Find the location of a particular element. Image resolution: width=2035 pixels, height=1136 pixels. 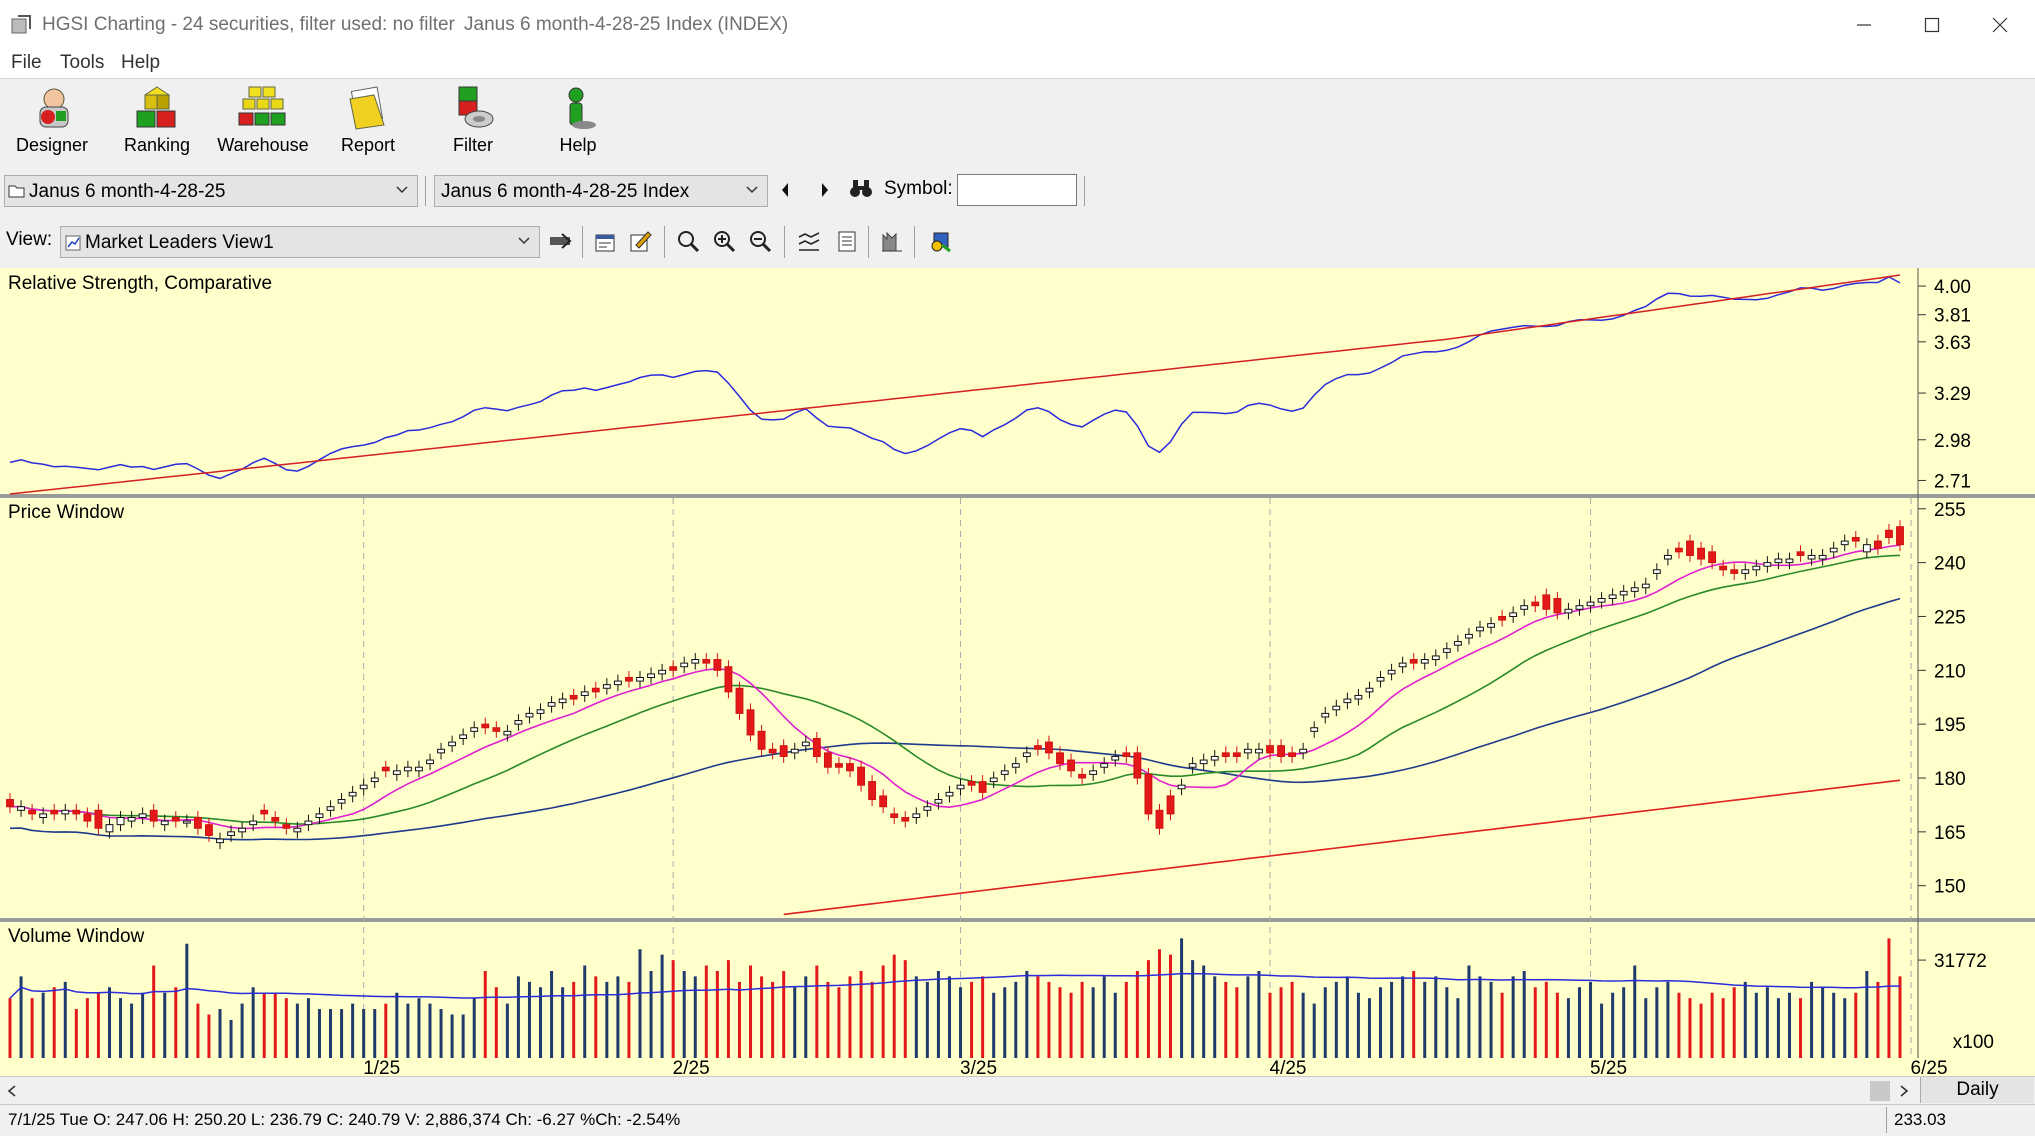

color-scheme-icon is located at coordinates (941, 242).